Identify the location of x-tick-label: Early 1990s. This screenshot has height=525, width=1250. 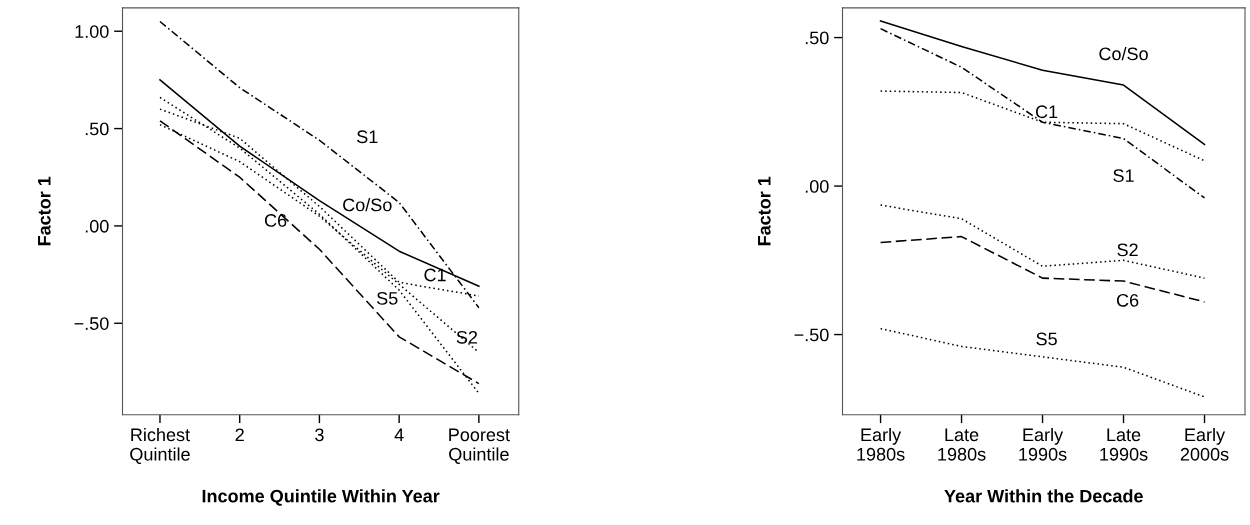
(1043, 444).